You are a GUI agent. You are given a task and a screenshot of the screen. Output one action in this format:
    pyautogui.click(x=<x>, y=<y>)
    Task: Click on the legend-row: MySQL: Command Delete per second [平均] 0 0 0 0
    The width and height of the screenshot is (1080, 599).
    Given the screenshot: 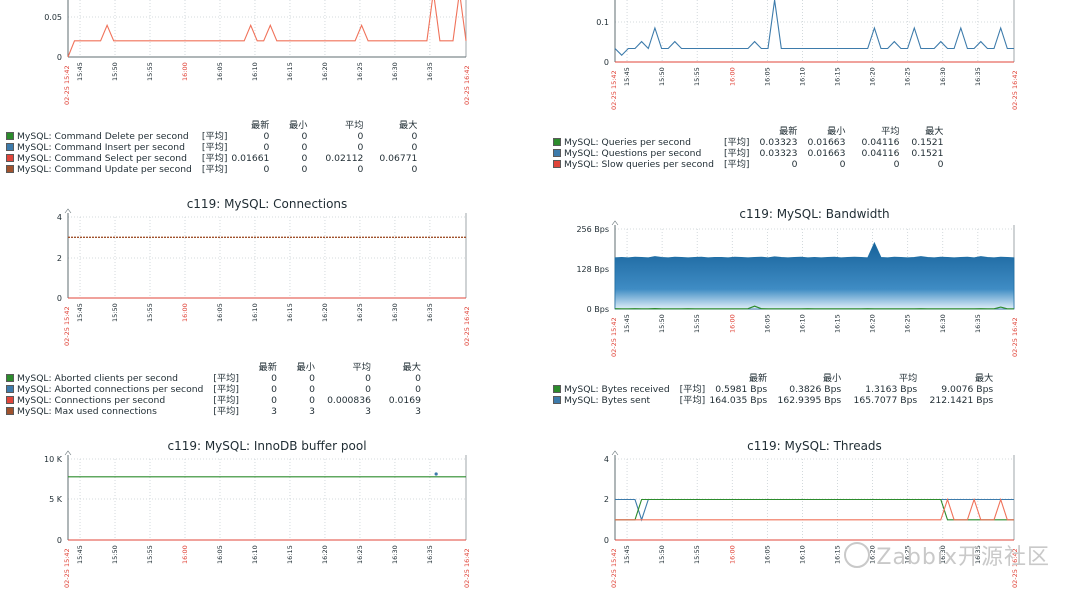 What is the action you would take?
    pyautogui.click(x=211, y=136)
    